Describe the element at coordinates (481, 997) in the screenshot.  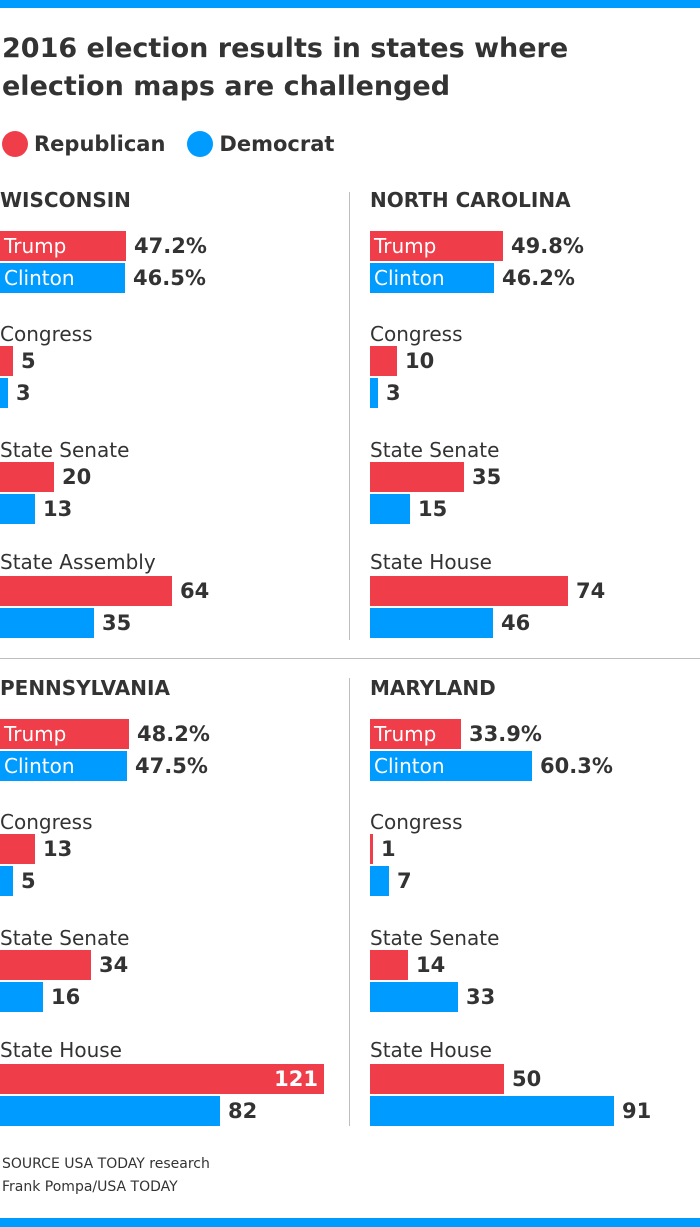
I see `seat-value-democrat: 33` at that location.